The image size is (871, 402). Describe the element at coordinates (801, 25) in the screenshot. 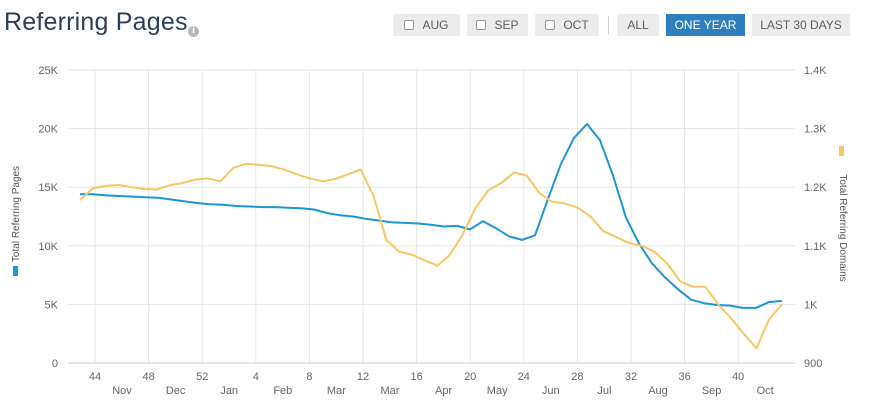

I see `range-last-30-days-button: LAST 30 DAYS` at that location.